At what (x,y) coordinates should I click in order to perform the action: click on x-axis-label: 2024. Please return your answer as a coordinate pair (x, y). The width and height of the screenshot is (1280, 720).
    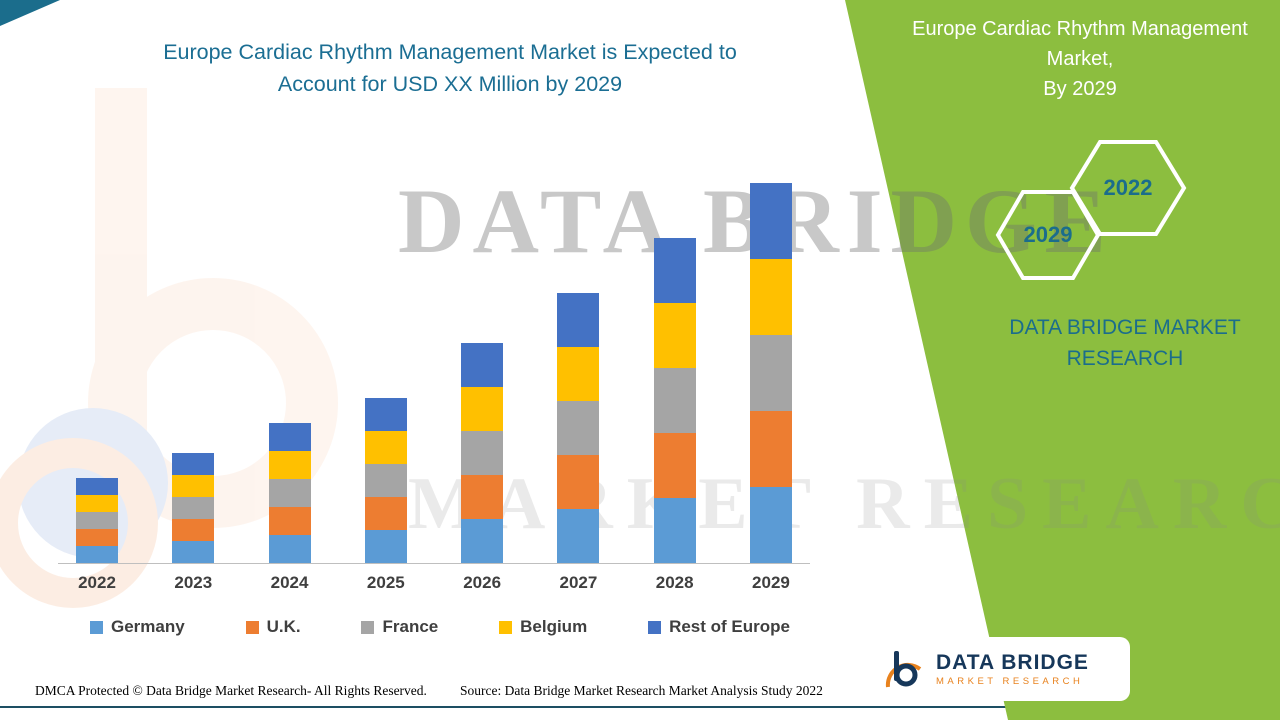
    Looking at the image, I should click on (289, 582).